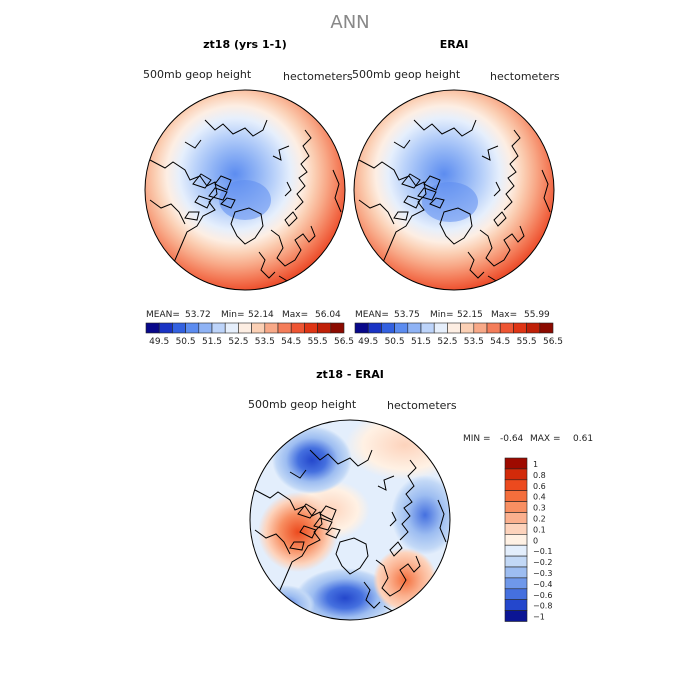 The height and width of the screenshot is (700, 700). Describe the element at coordinates (233, 315) in the screenshot. I see `panel-model-min-label: Min=` at that location.